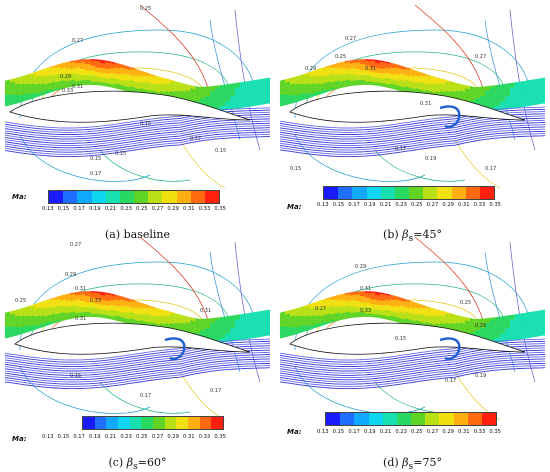  What do you see at coordinates (95, 159) in the screenshot?
I see `contour-label: 0.15` at bounding box center [95, 159].